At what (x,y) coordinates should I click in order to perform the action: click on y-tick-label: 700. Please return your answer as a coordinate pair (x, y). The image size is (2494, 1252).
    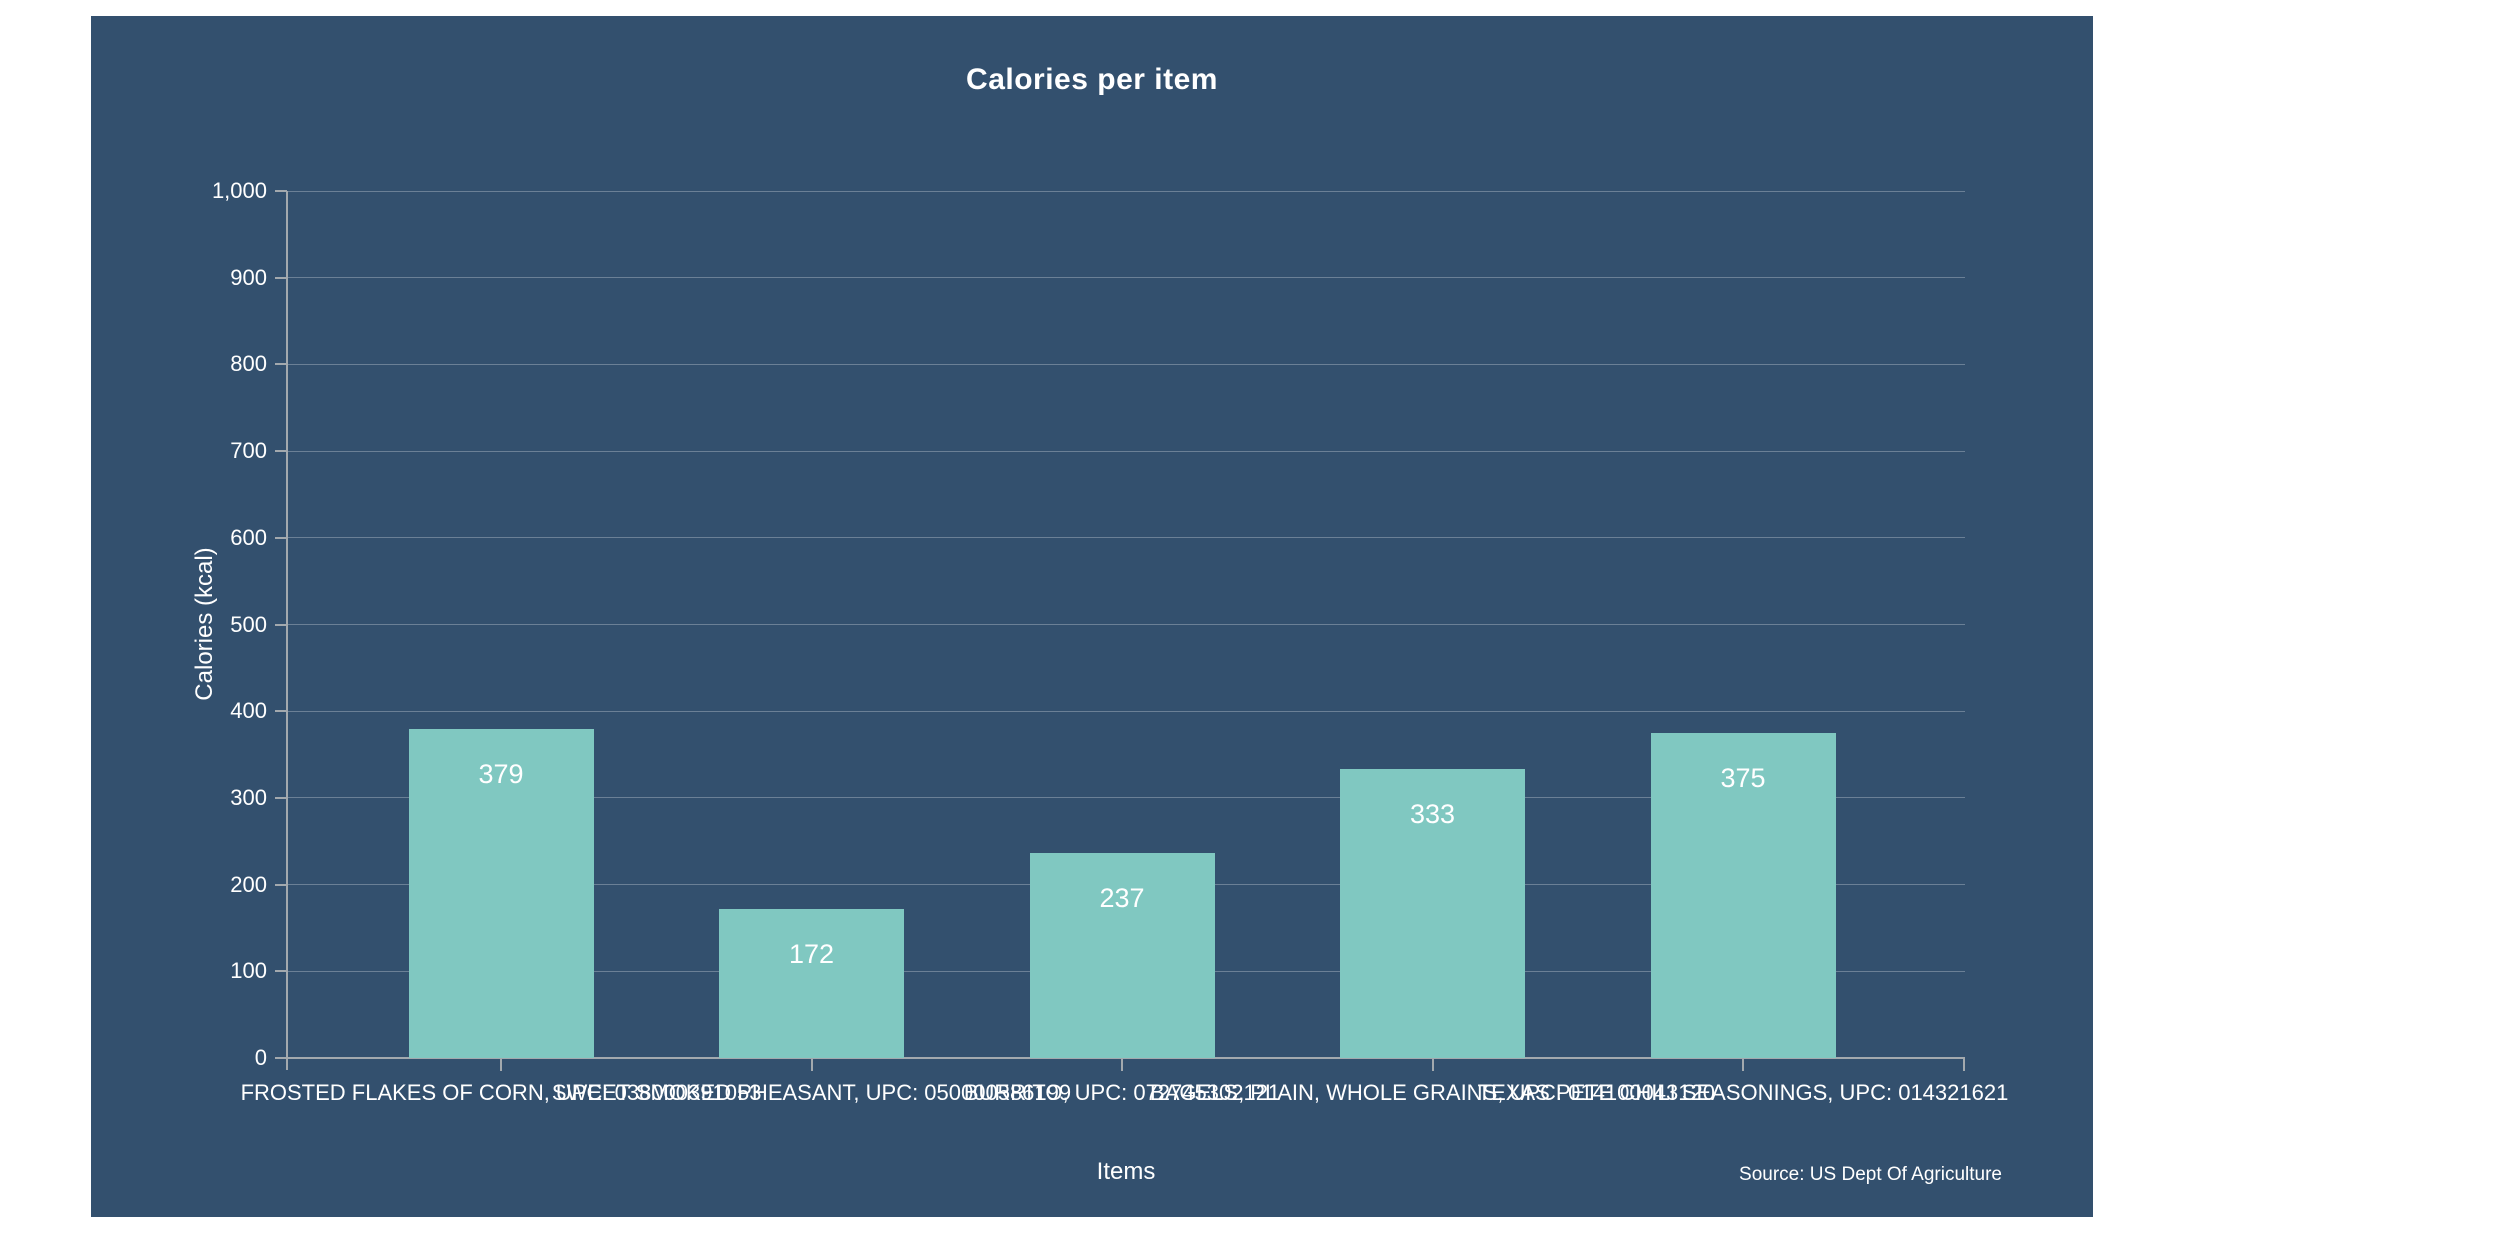
    Looking at the image, I should click on (248, 451).